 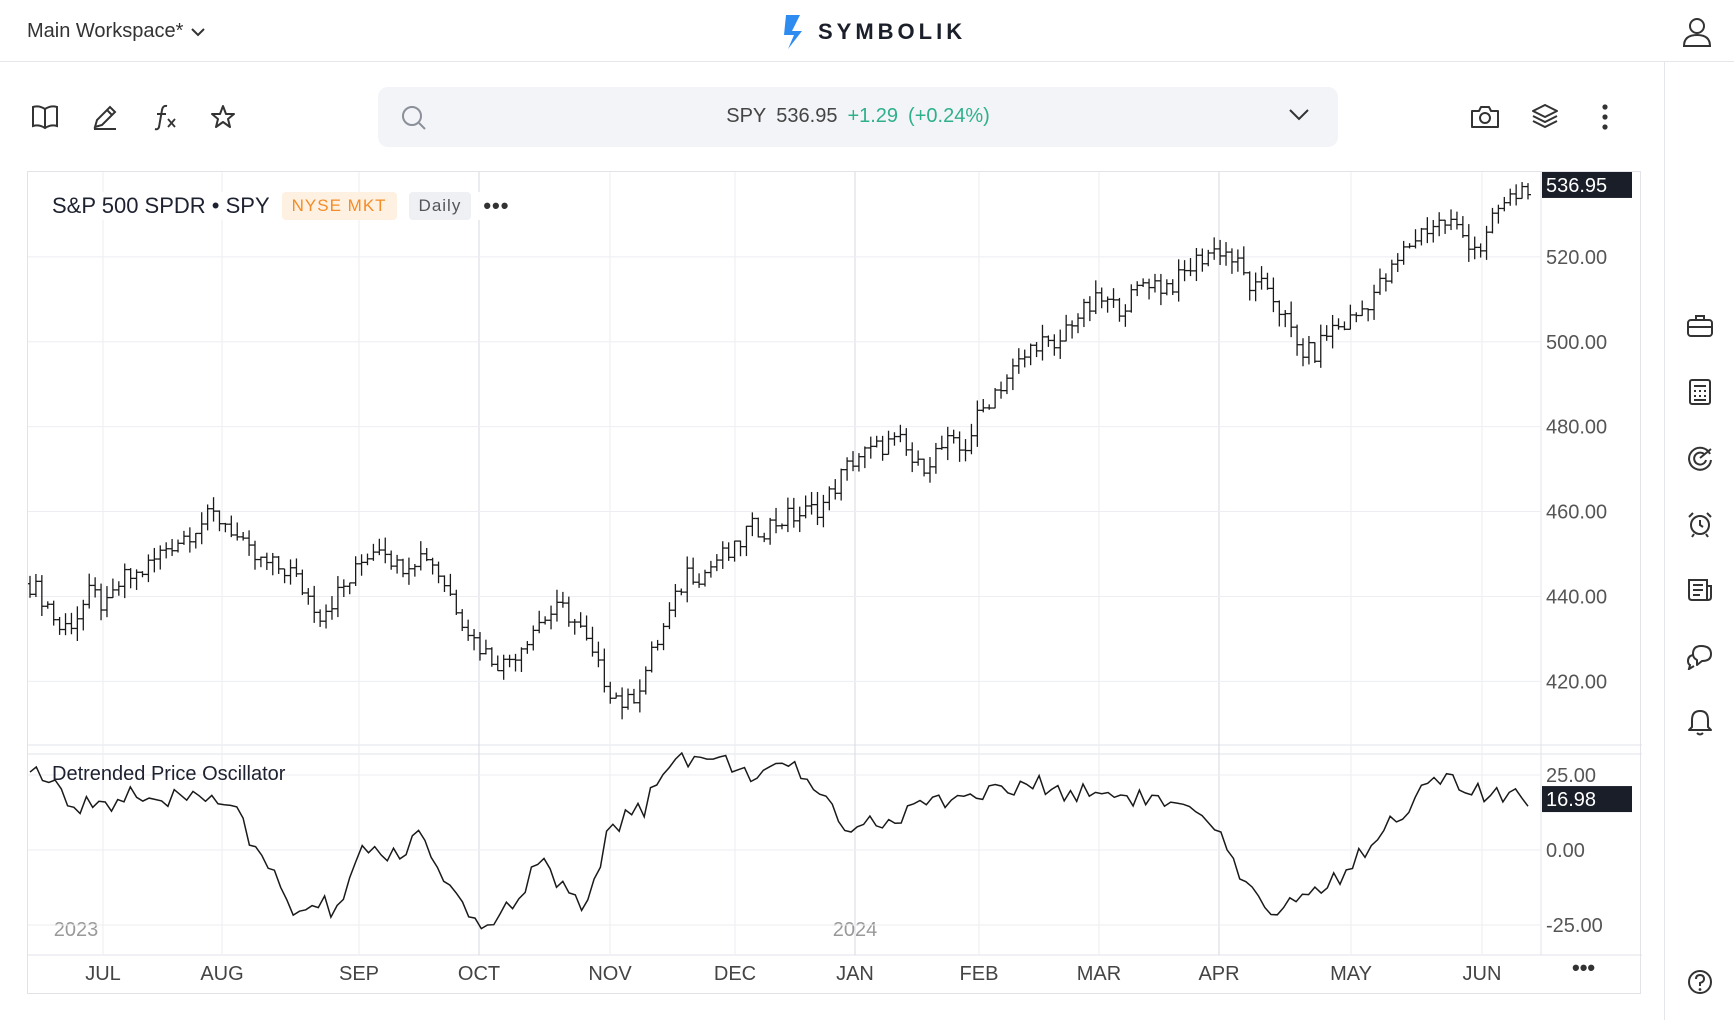 I want to click on price-axis-tick: 420.00, so click(x=1576, y=682).